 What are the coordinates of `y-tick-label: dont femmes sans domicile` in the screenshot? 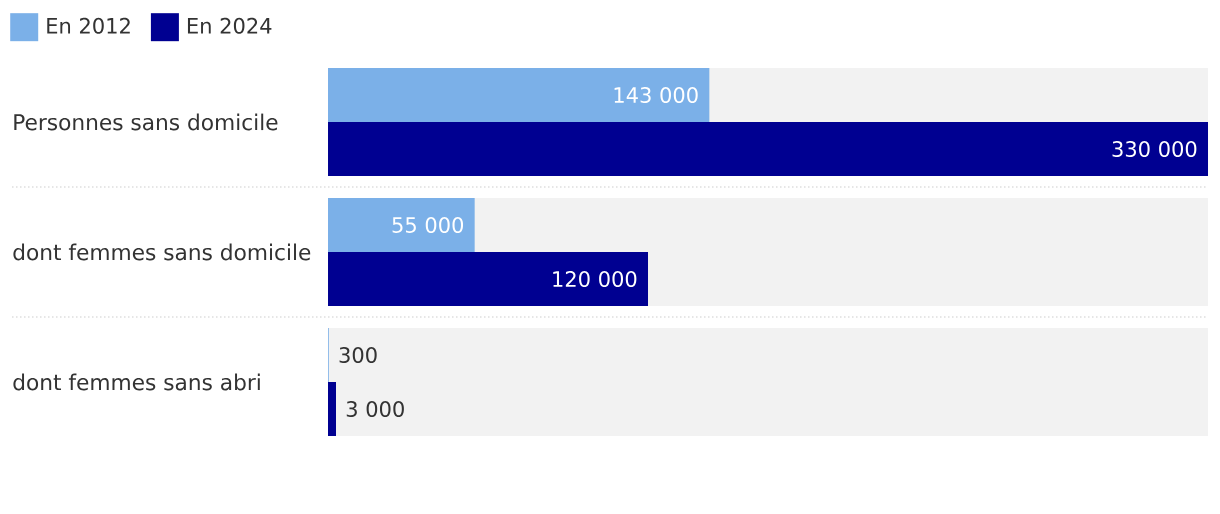 It's located at (162, 252).